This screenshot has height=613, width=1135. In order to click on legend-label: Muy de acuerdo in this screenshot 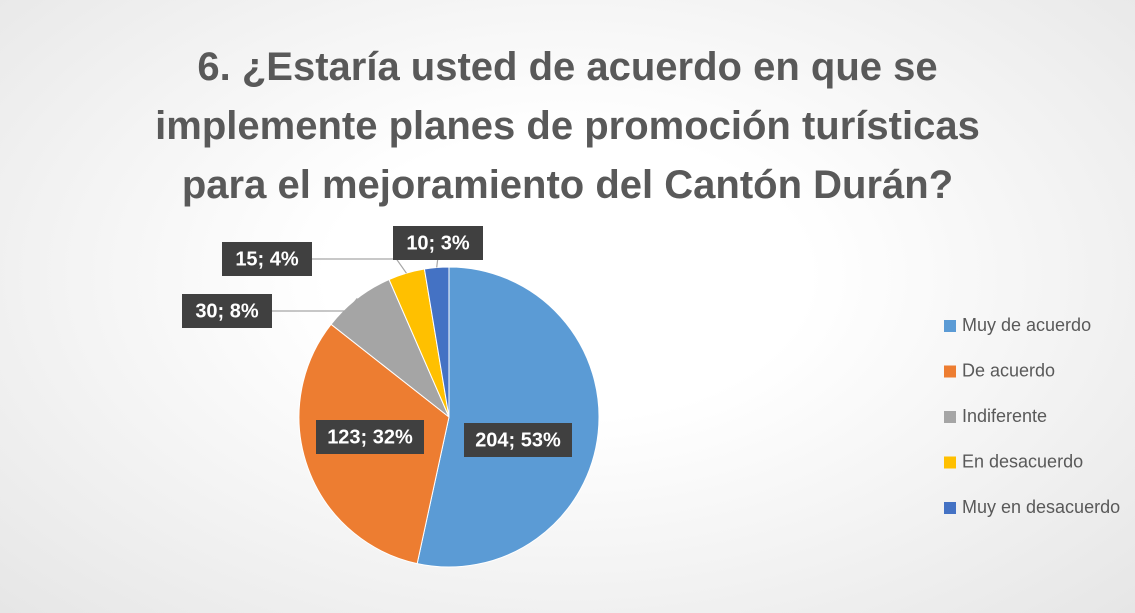, I will do `click(1026, 325)`.